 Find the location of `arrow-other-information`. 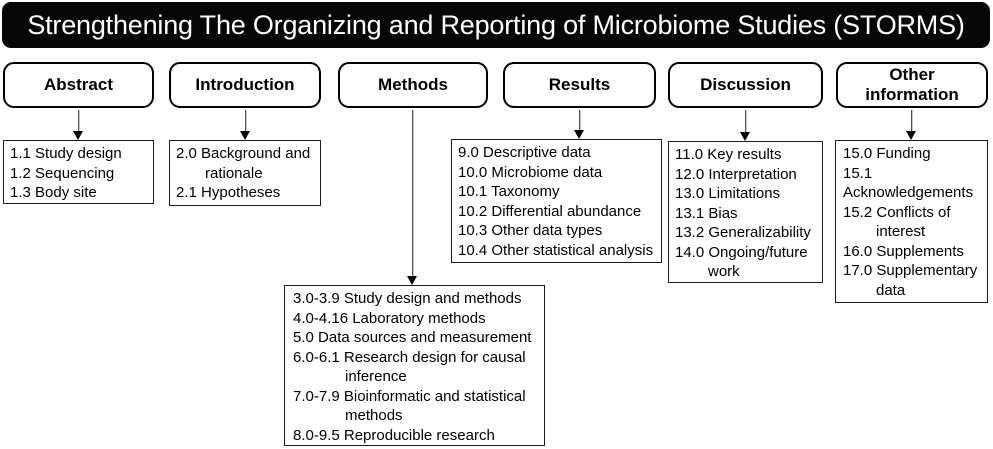

arrow-other-information is located at coordinates (911, 125).